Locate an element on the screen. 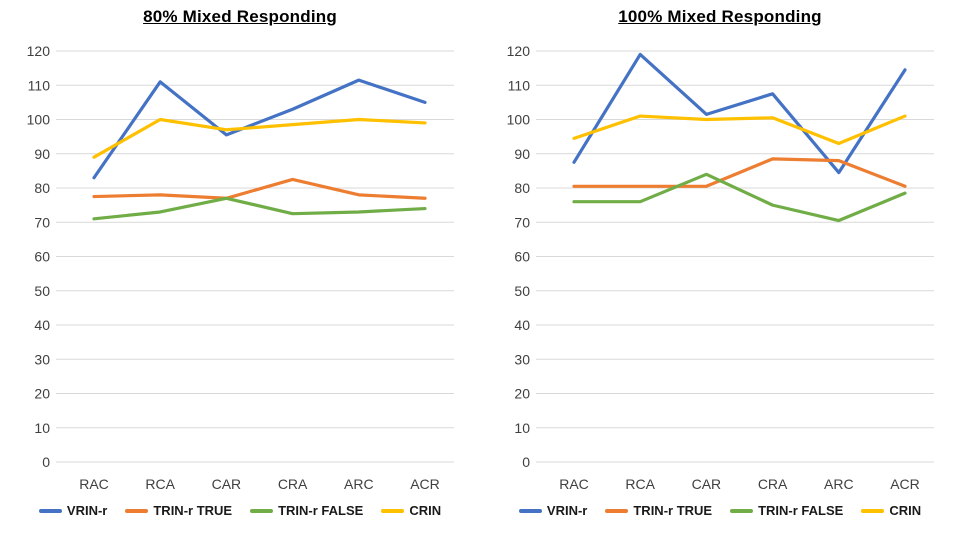 The height and width of the screenshot is (540, 960). chart-title: 80% Mixed Responding is located at coordinates (240, 16).